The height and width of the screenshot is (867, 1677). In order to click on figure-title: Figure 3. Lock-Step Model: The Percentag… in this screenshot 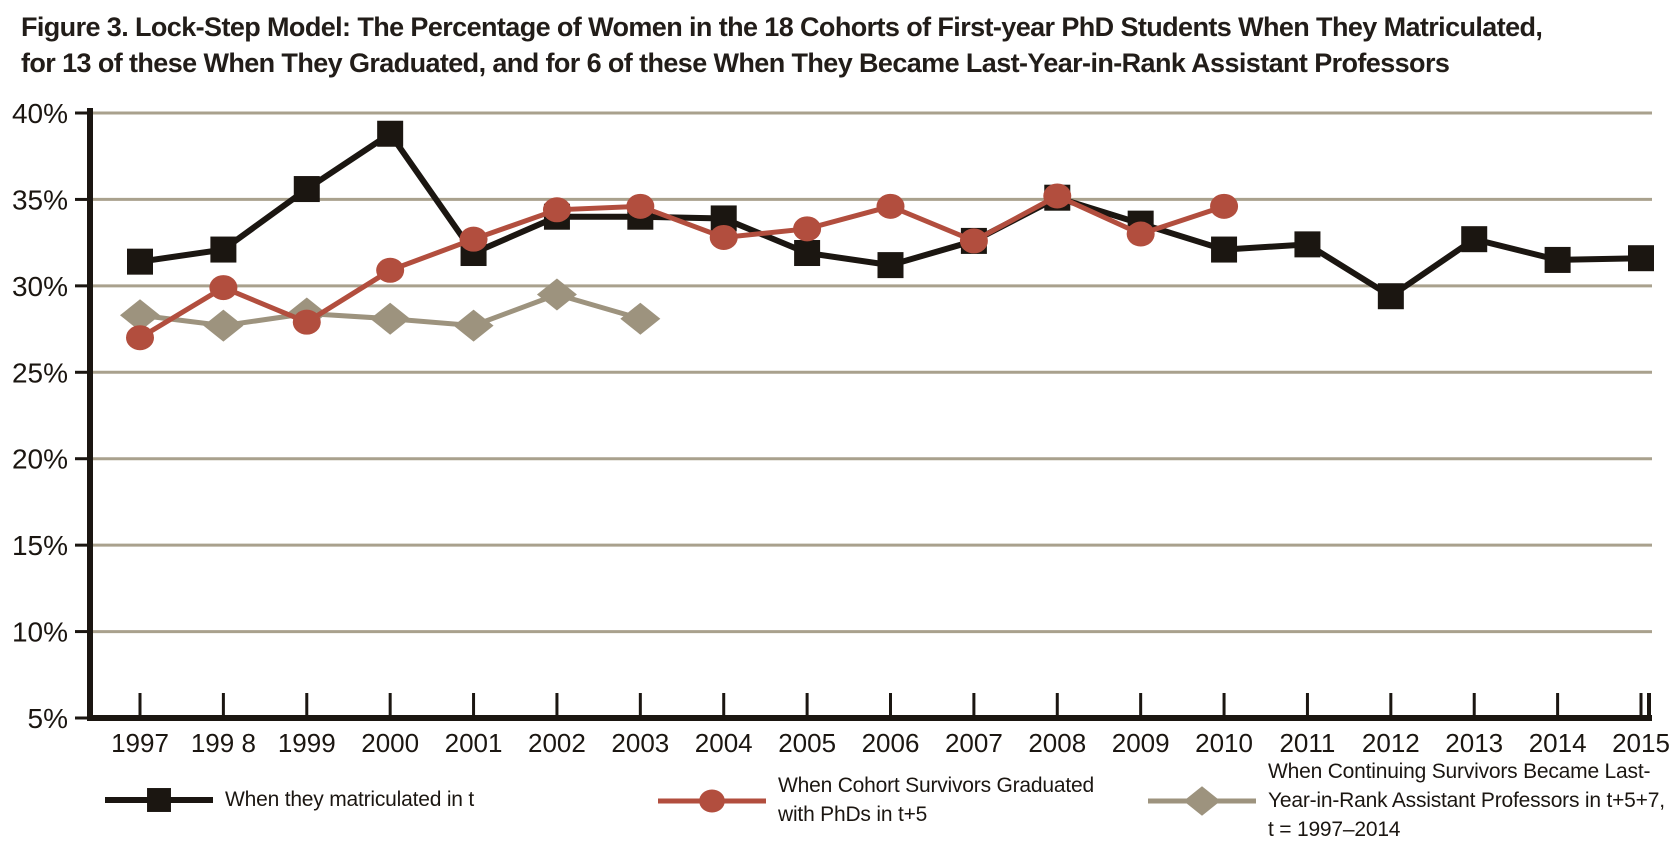, I will do `click(831, 46)`.